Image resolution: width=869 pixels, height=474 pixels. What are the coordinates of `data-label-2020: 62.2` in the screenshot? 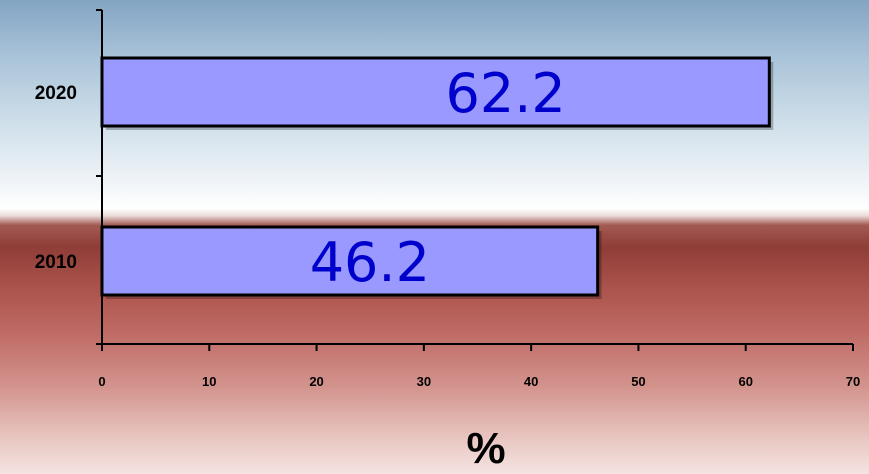 It's located at (506, 93).